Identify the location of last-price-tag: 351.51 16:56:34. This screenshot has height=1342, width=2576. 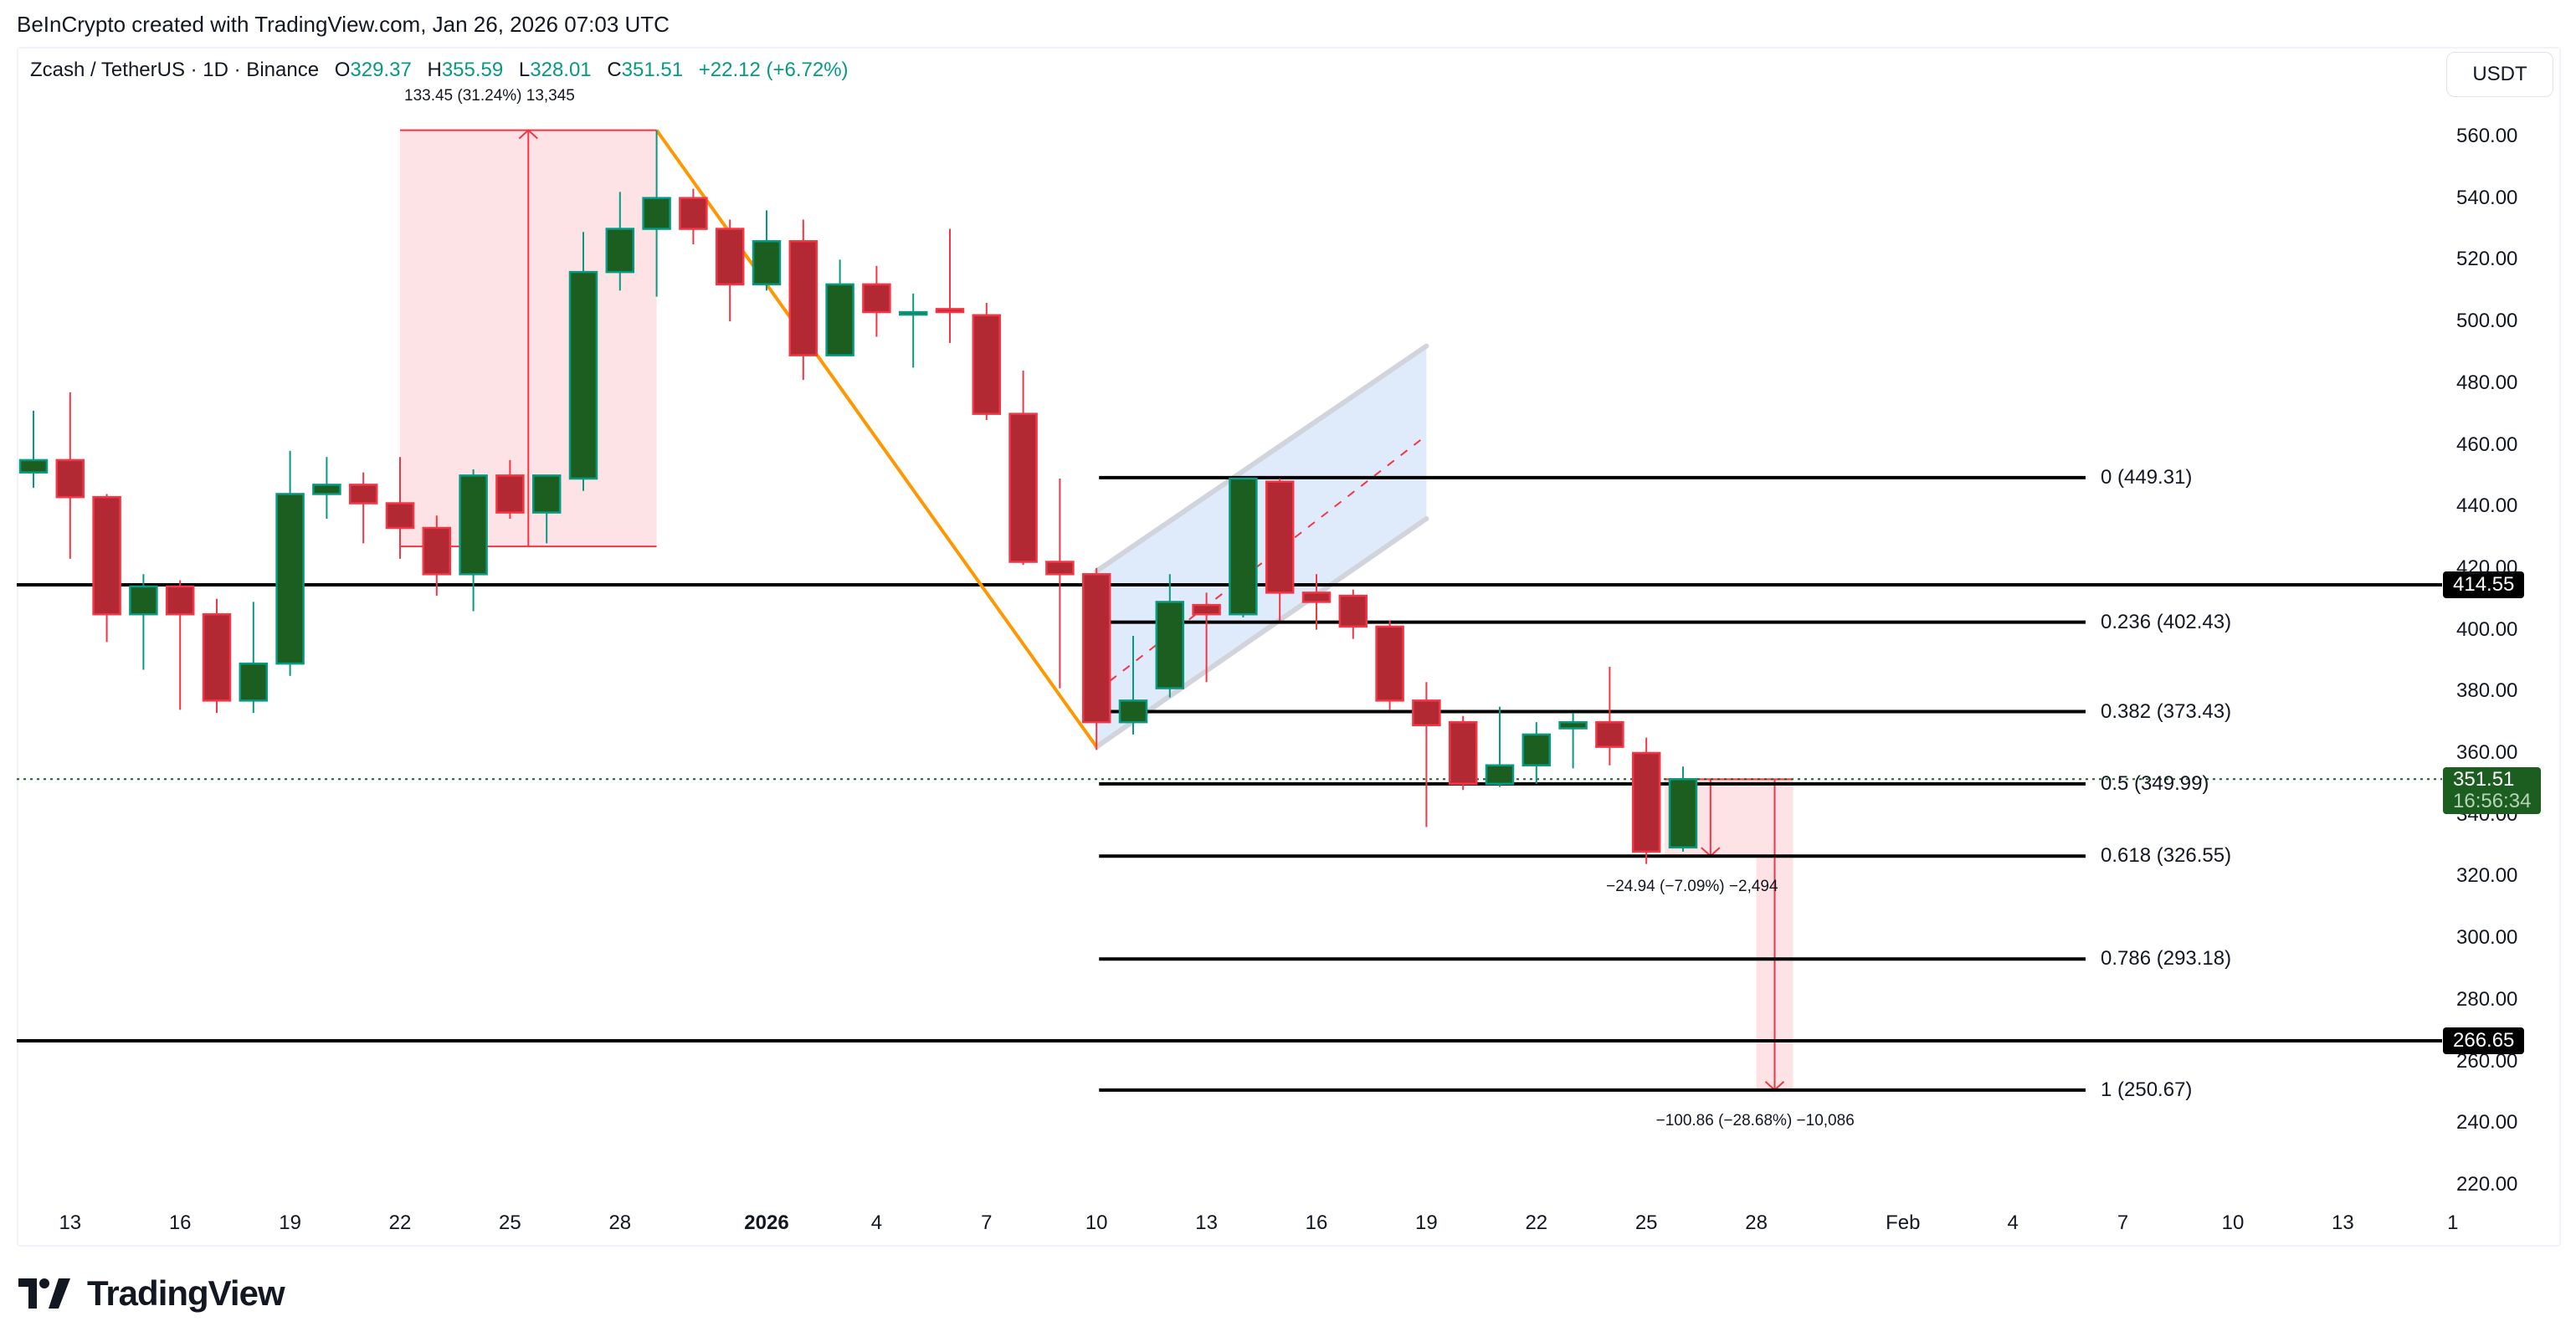
(2492, 791).